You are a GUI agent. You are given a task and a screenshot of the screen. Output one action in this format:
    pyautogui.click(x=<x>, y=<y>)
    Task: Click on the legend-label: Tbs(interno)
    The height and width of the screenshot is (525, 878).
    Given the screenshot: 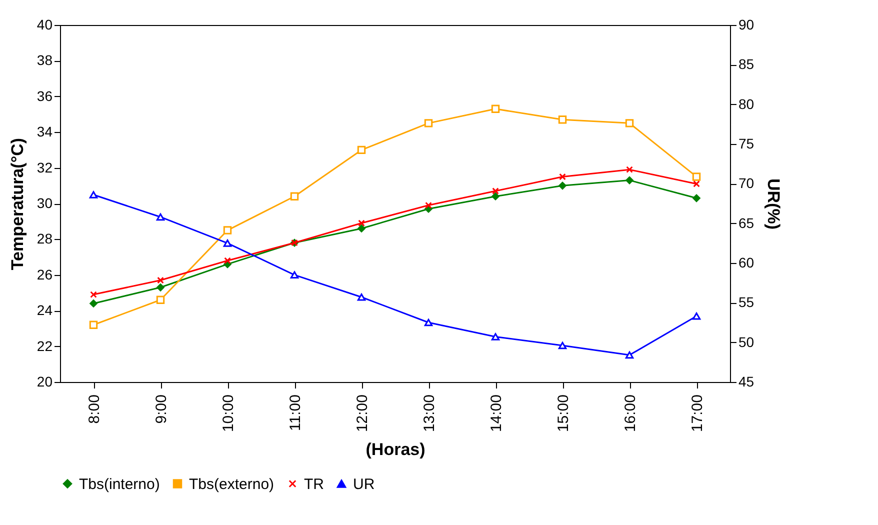 What is the action you would take?
    pyautogui.click(x=119, y=484)
    